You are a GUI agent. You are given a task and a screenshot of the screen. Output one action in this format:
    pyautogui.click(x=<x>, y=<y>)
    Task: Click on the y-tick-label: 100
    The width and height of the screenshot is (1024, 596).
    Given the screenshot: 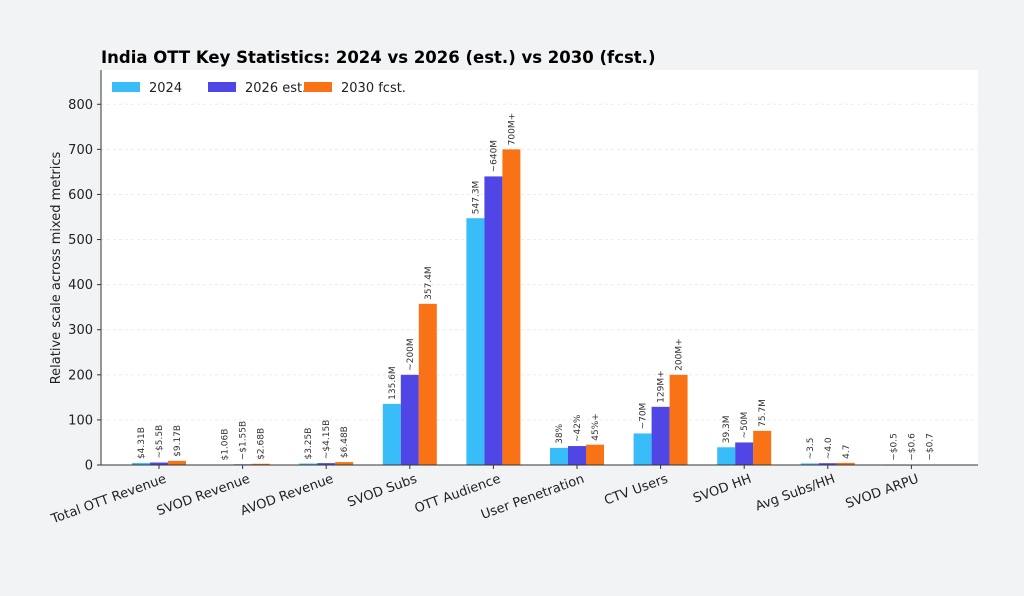 What is the action you would take?
    pyautogui.click(x=80, y=420)
    